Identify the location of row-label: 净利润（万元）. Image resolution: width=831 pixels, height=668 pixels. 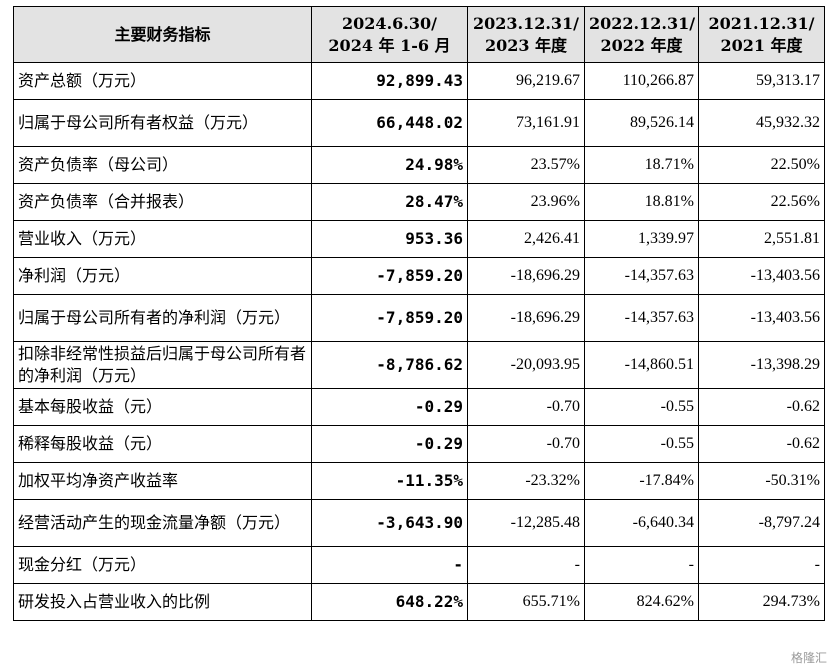
(162, 276).